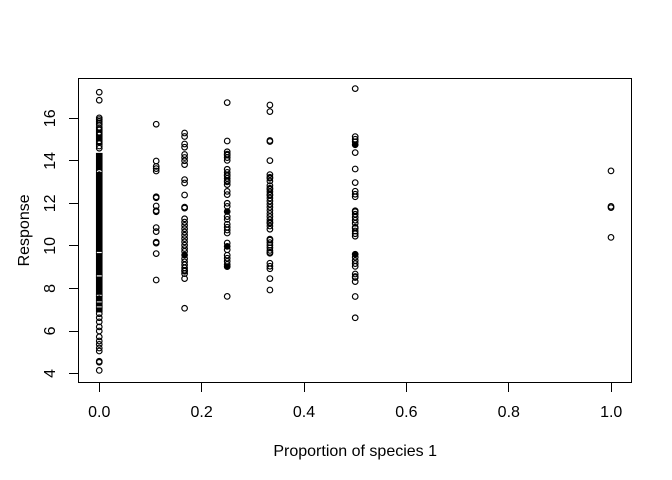 This screenshot has height=480, width=672. Describe the element at coordinates (201, 412) in the screenshot. I see `svg-text: 0.2` at that location.